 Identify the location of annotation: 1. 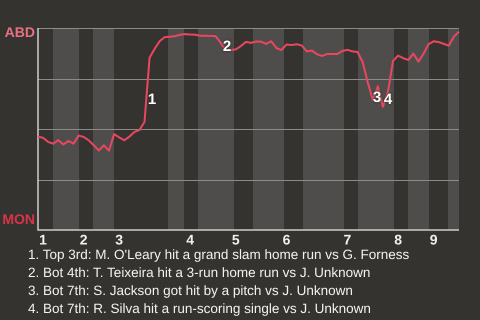
(152, 99).